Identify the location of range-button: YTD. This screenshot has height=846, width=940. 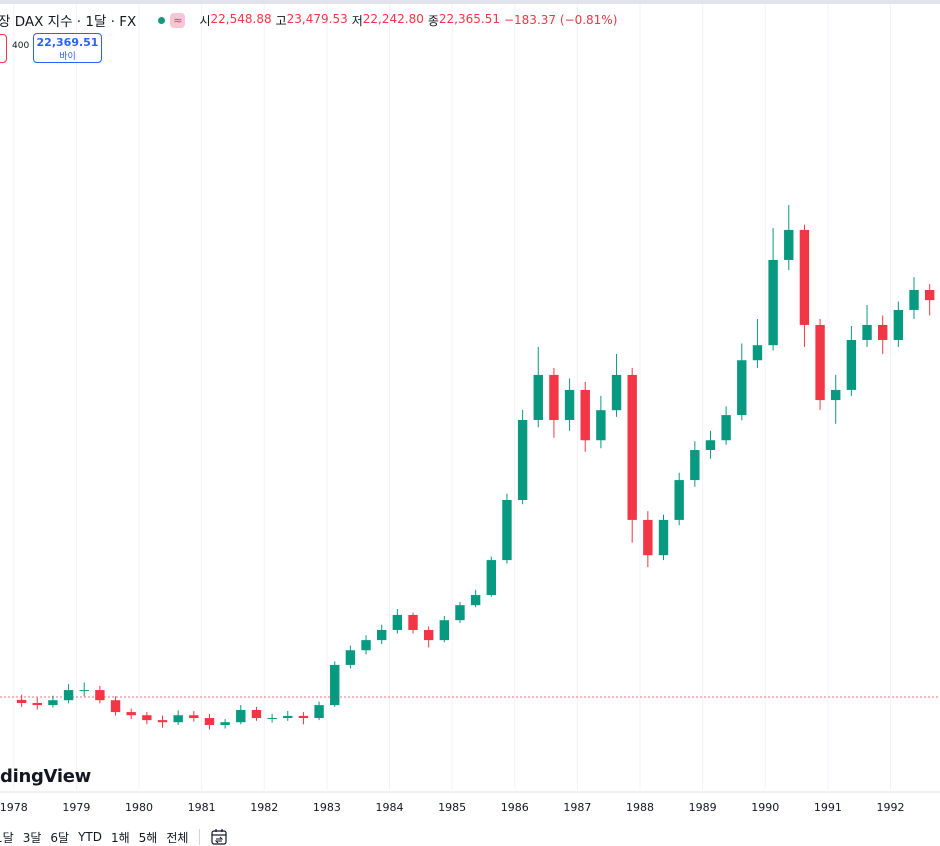
(90, 837).